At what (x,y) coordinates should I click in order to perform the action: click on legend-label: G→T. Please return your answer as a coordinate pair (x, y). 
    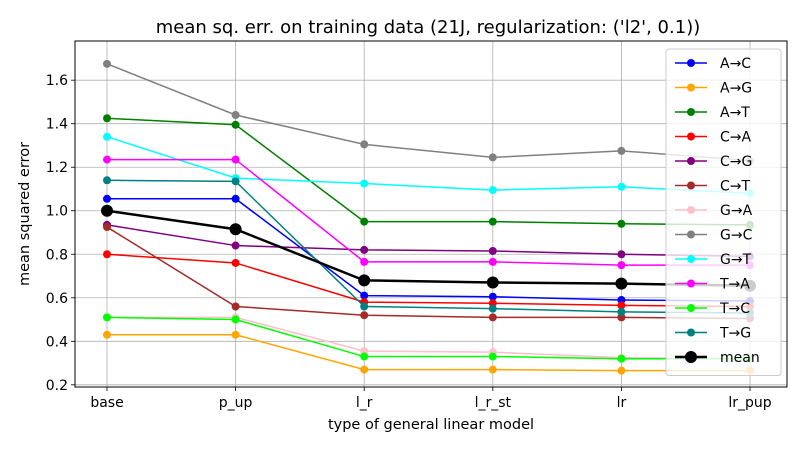
    Looking at the image, I should click on (736, 260).